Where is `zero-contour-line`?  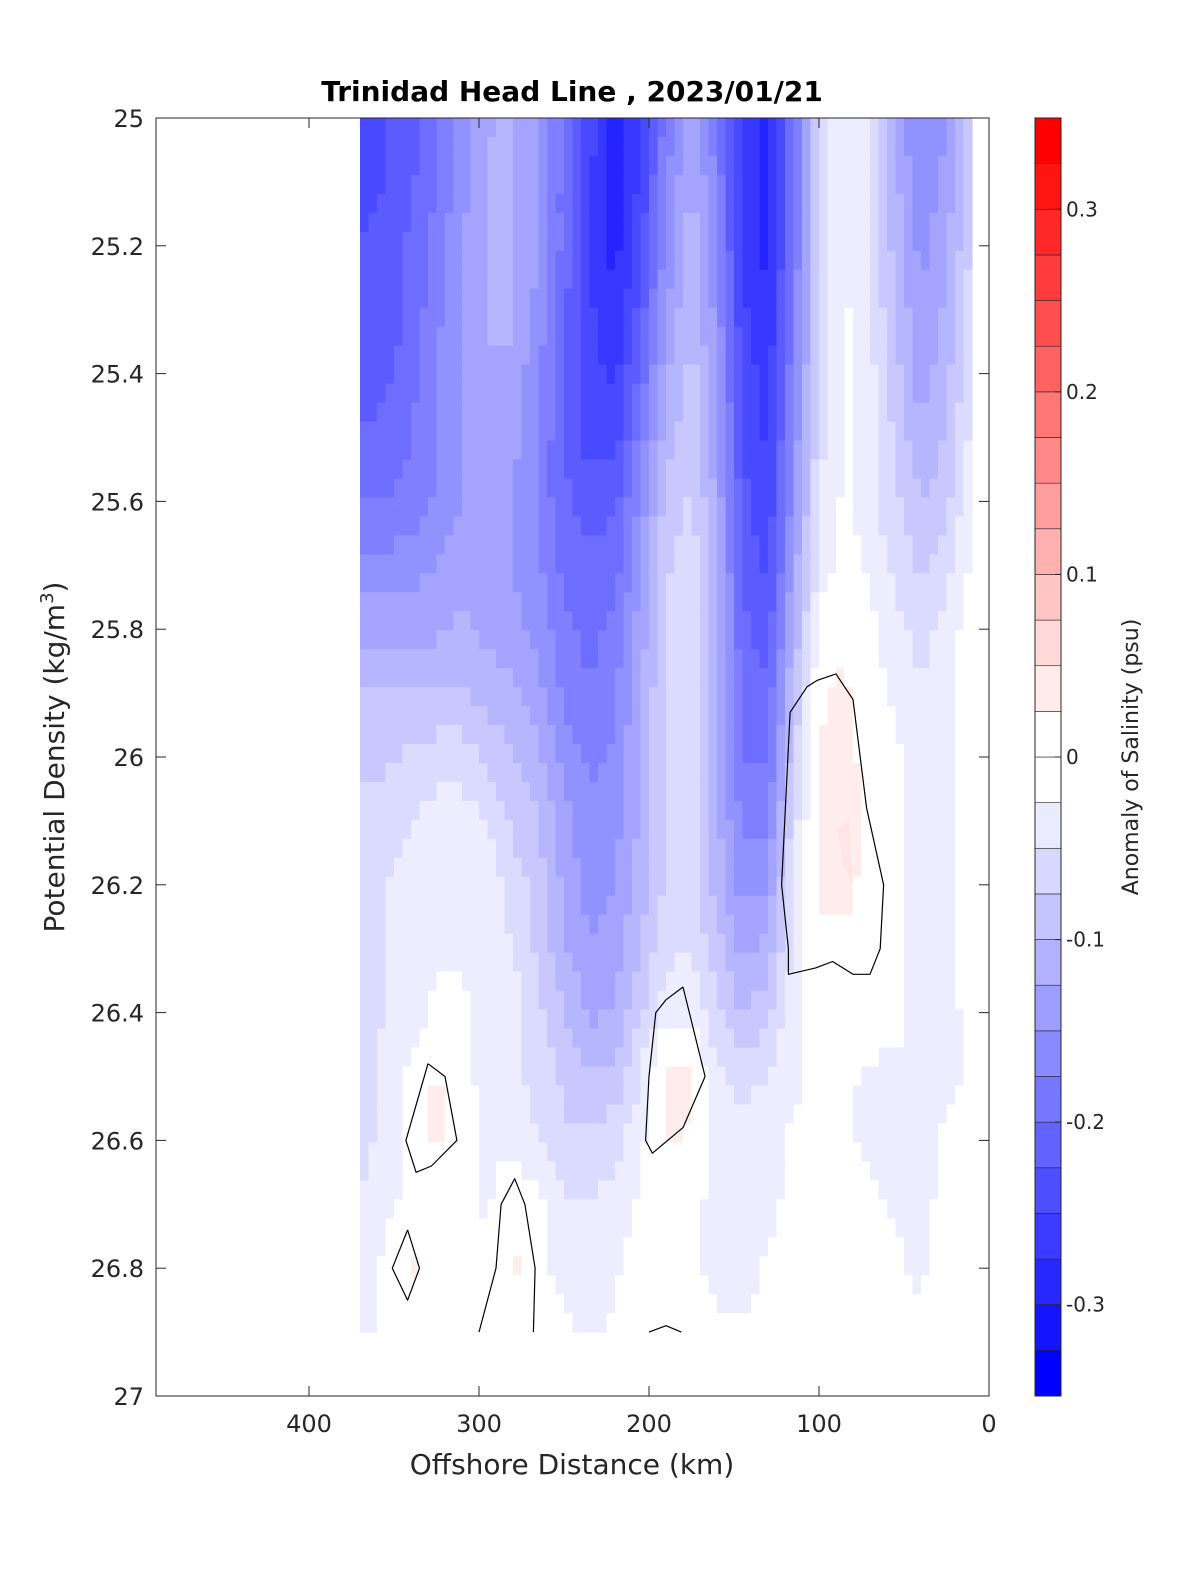 zero-contour-line is located at coordinates (675, 1070).